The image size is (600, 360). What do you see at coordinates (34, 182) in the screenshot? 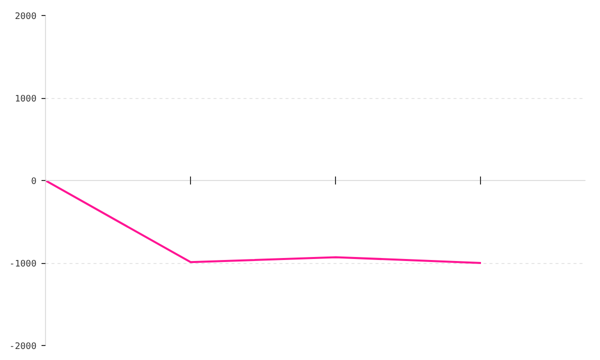
I see `y-tick-label: 0` at bounding box center [34, 182].